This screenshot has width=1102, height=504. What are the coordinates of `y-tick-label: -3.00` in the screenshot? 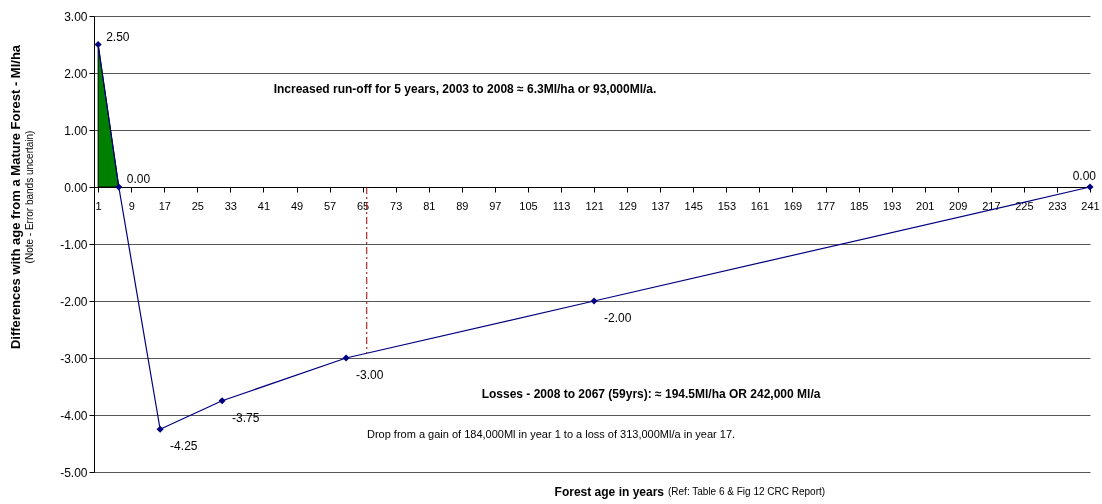 It's located at (74, 358).